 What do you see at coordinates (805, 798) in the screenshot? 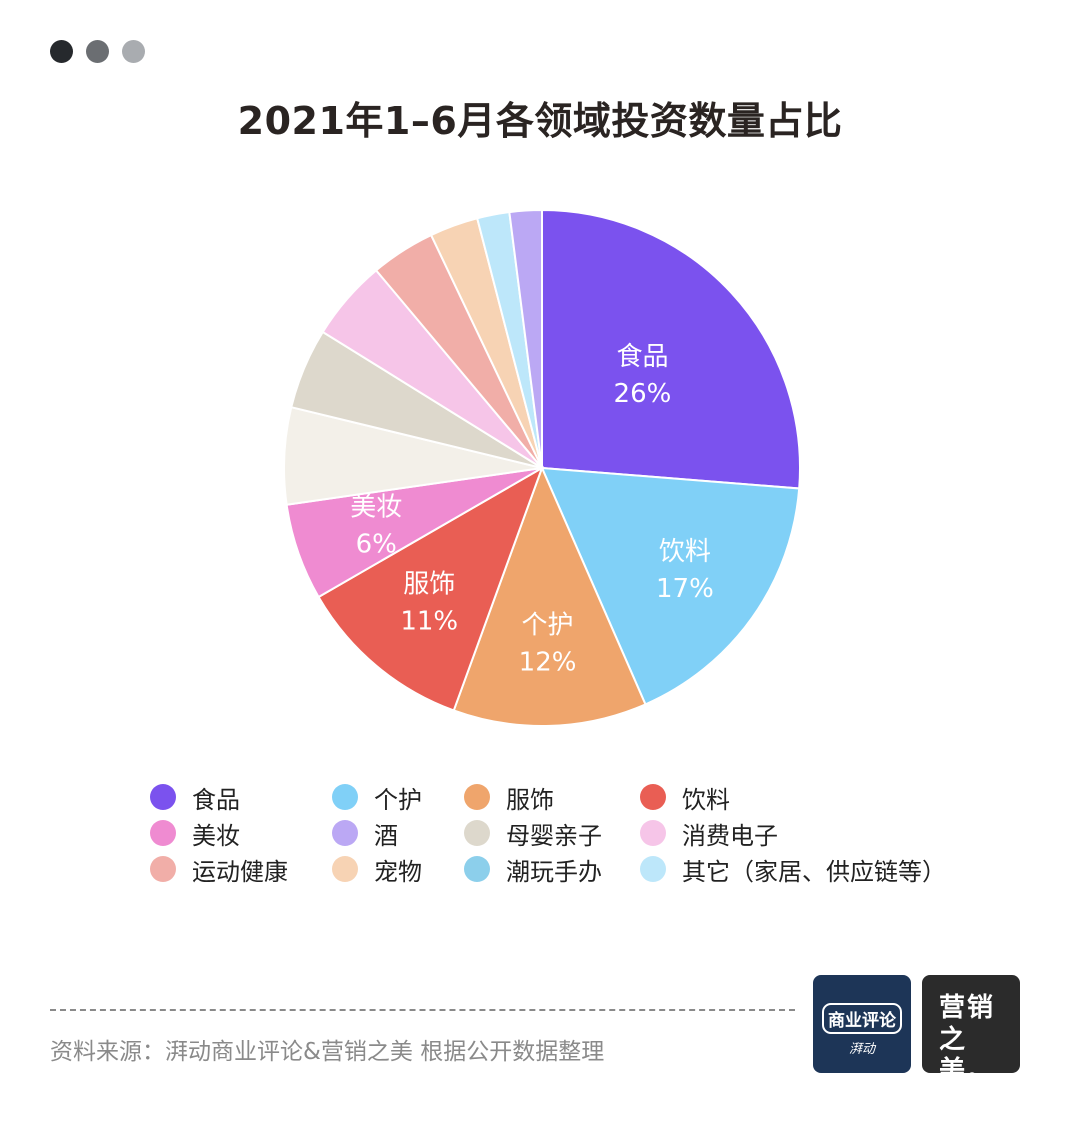
I see `legend-item: 饮料` at bounding box center [805, 798].